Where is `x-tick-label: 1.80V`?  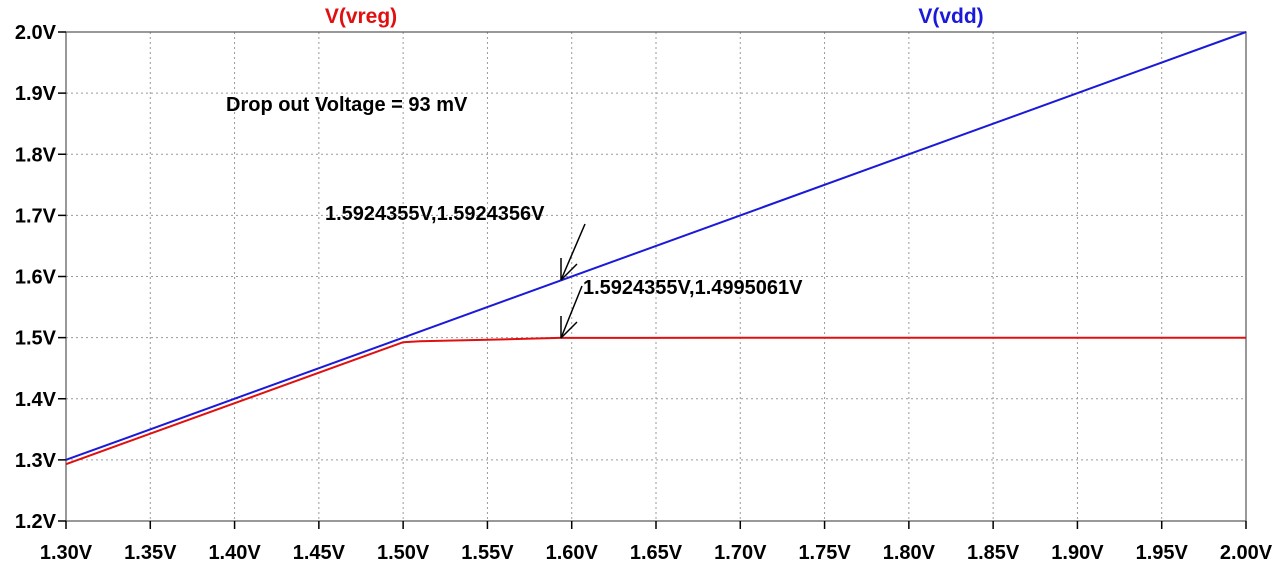
x-tick-label: 1.80V is located at coordinates (909, 553).